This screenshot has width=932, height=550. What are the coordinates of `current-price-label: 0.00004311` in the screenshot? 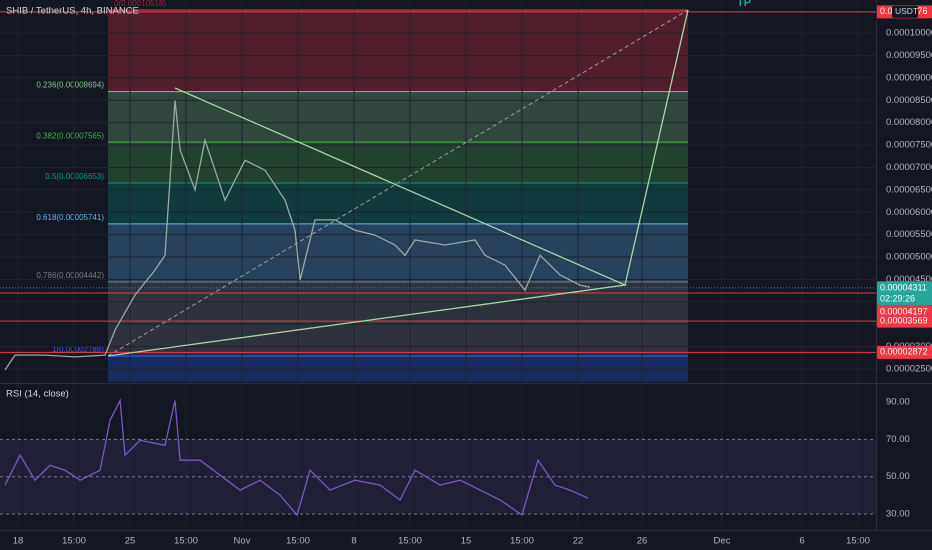 It's located at (903, 287).